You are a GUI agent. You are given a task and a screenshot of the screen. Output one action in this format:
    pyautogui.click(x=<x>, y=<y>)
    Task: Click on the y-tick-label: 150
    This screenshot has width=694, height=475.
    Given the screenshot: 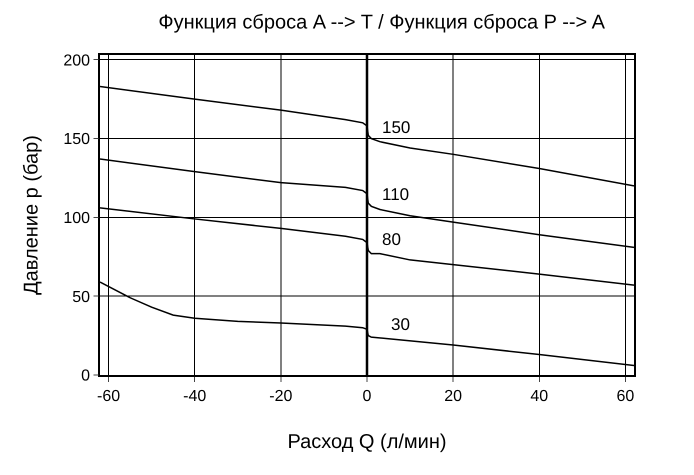 What is the action you would take?
    pyautogui.click(x=76, y=139)
    